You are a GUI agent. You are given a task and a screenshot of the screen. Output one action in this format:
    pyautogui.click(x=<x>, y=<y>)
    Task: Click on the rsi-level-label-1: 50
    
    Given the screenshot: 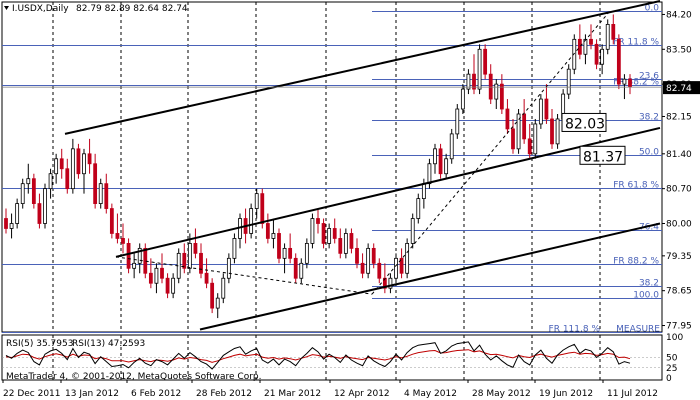 What is the action you would take?
    pyautogui.click(x=672, y=359)
    